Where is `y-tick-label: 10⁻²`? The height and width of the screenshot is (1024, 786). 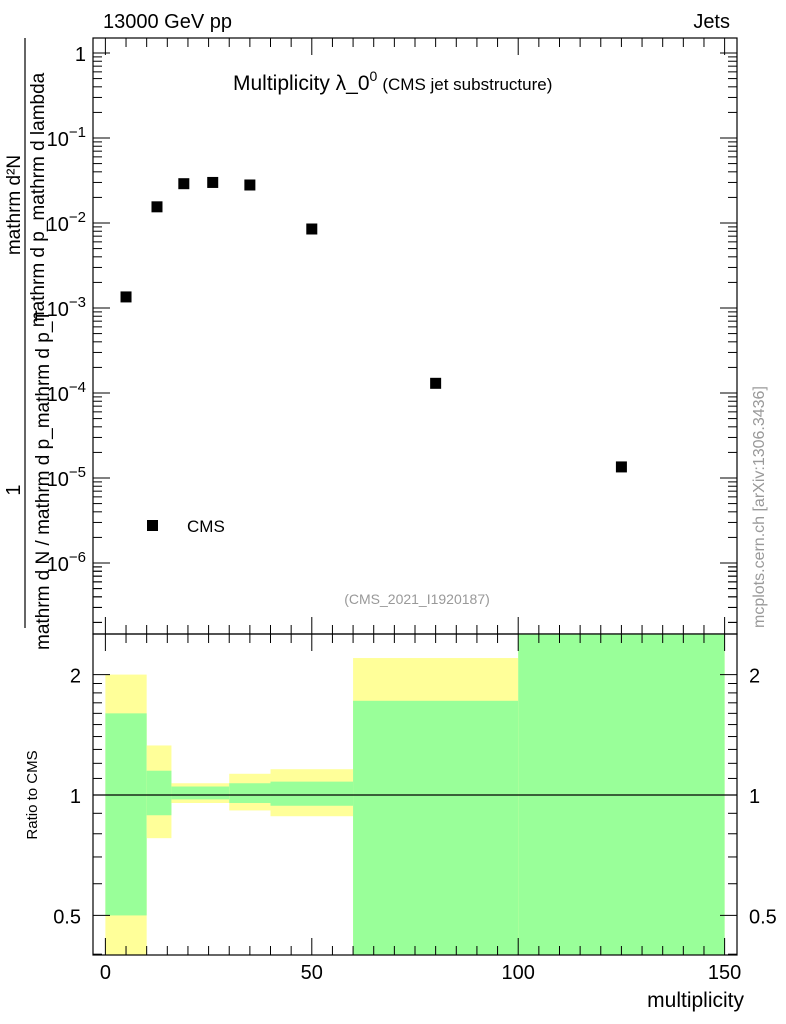
y-tick-label: 10⁻² is located at coordinates (66, 222).